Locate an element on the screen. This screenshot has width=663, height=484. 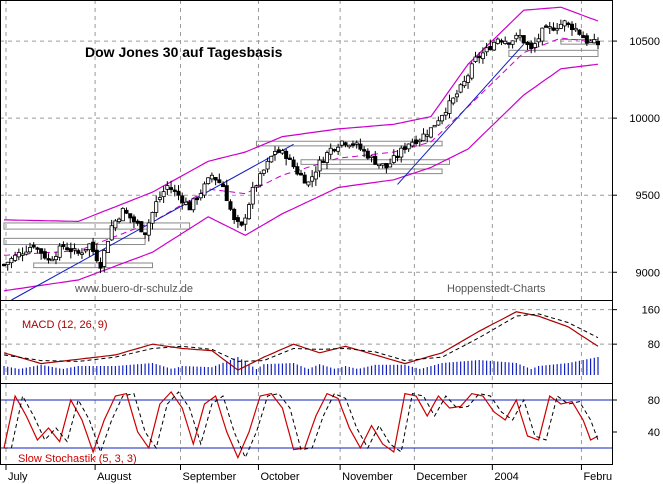
macd-signal-line is located at coordinates (301, 337).